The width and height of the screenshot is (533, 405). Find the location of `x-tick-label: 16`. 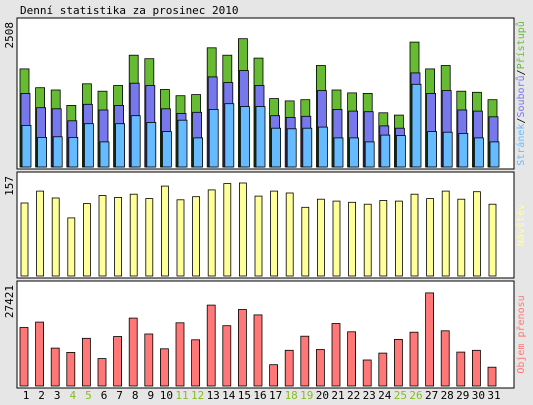

x-tick-label: 16 is located at coordinates (259, 395).